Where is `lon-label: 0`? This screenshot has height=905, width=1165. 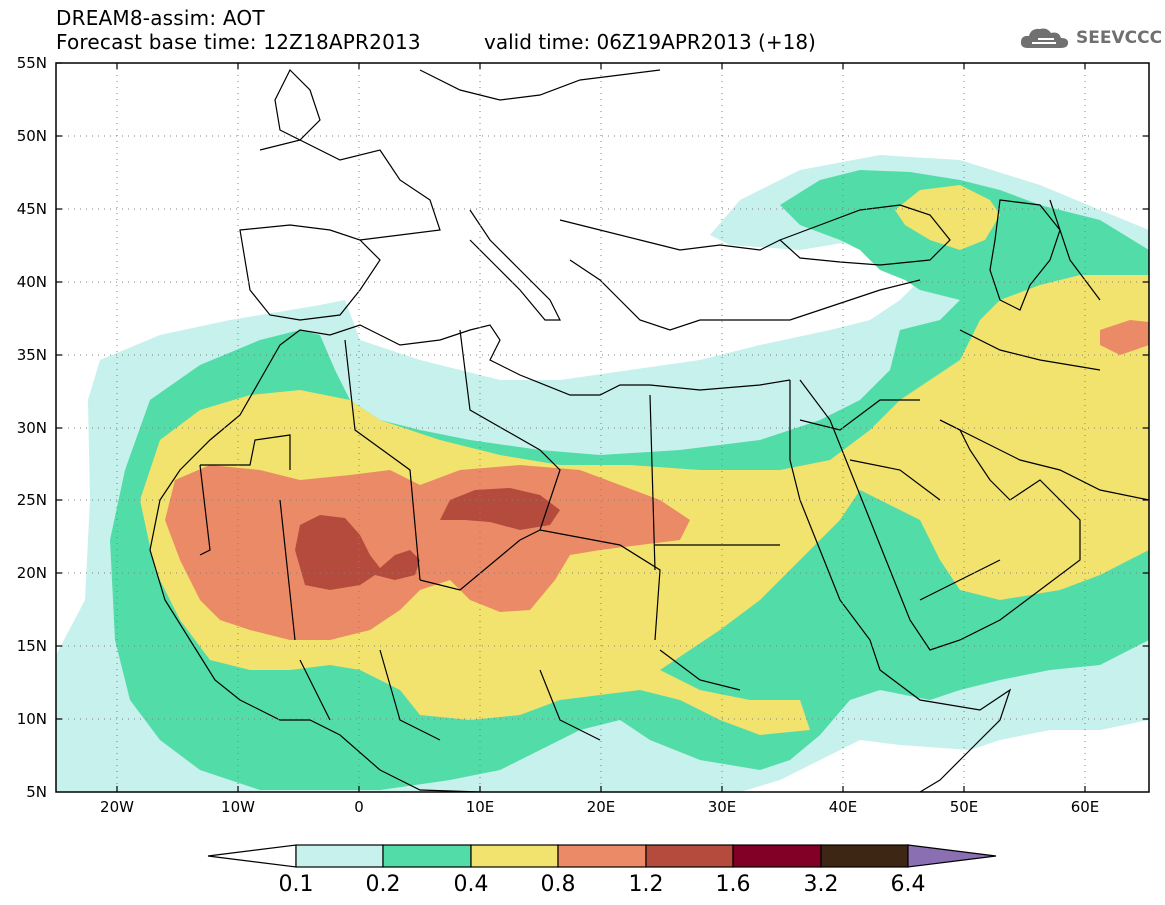
lon-label: 0 is located at coordinates (359, 807).